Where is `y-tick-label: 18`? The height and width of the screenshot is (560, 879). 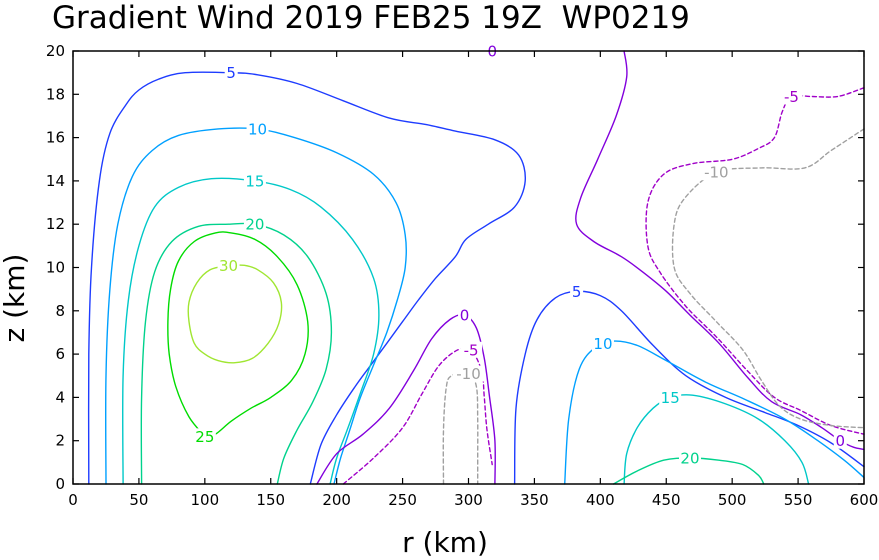 y-tick-label: 18 is located at coordinates (55, 94).